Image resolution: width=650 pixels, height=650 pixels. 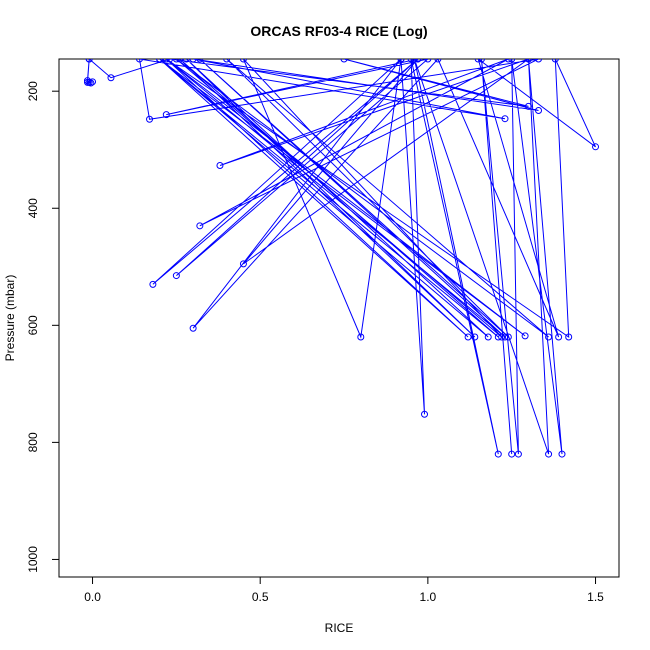 I want to click on y-axis-label: Pressure (mbar), so click(x=10, y=318).